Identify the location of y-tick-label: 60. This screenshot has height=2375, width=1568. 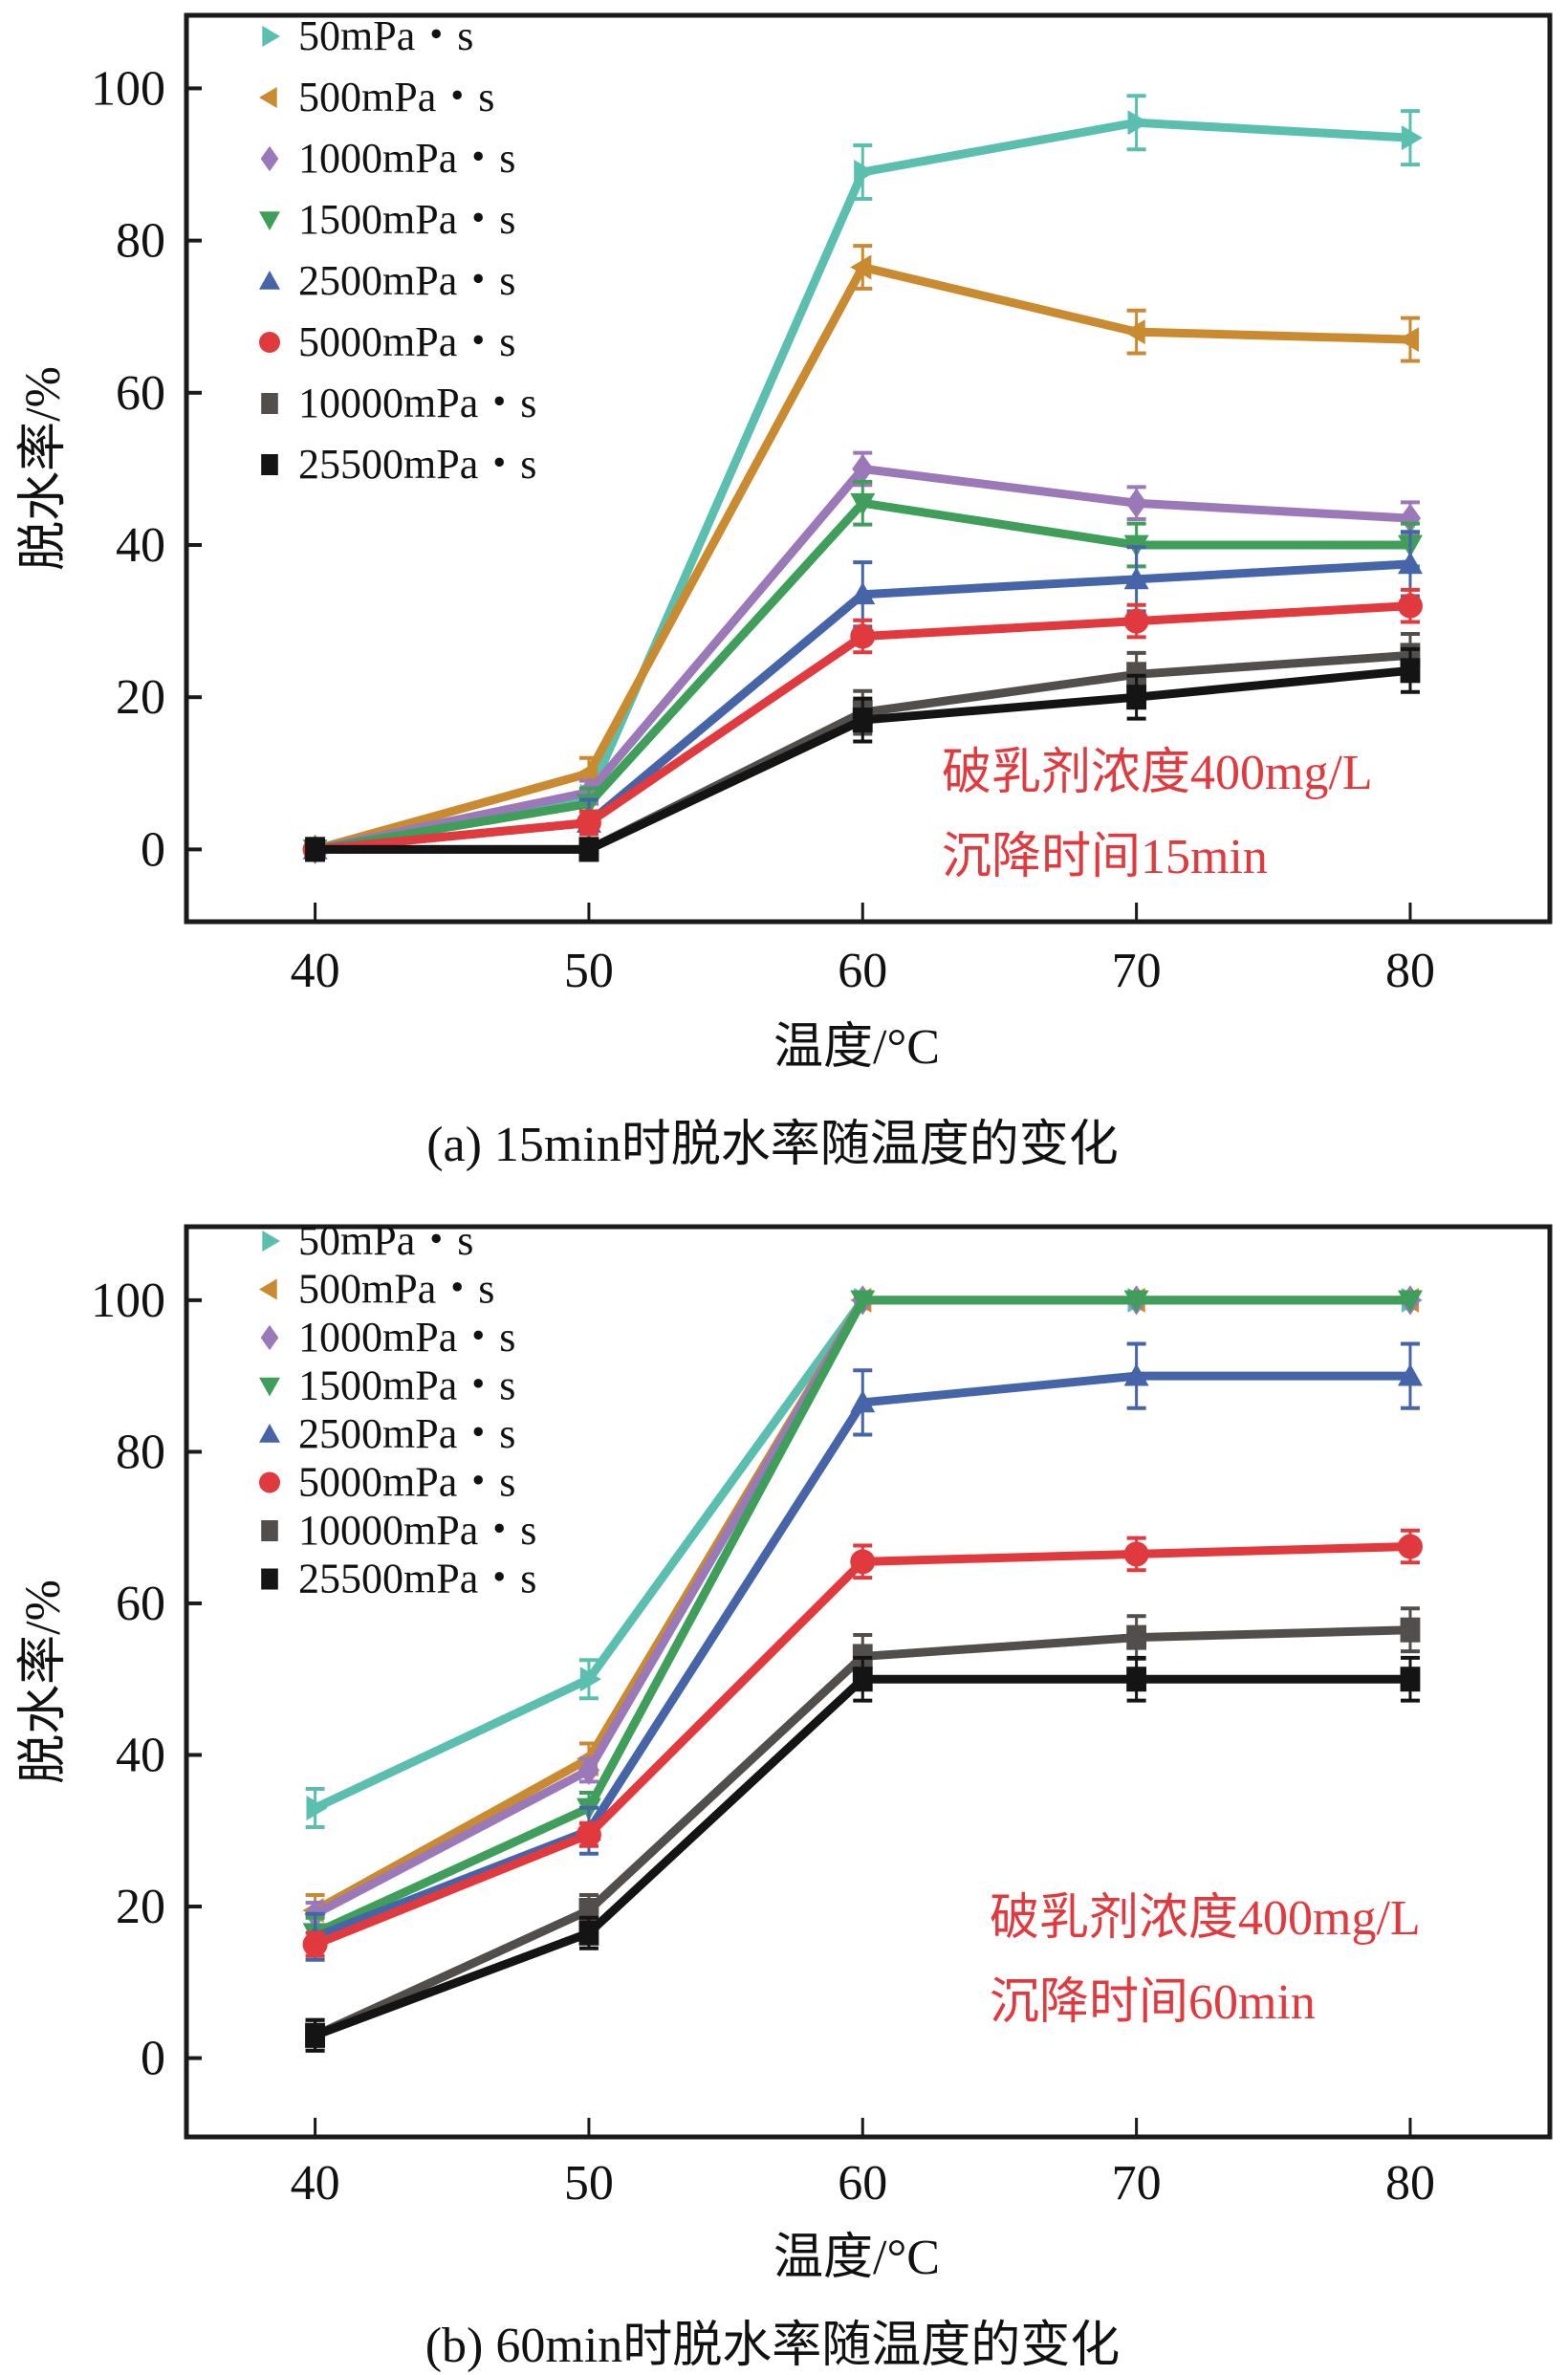
(140, 393).